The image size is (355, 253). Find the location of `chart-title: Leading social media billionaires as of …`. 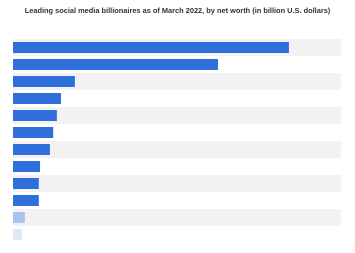

chart-title: Leading social media billionaires as of … is located at coordinates (177, 10).